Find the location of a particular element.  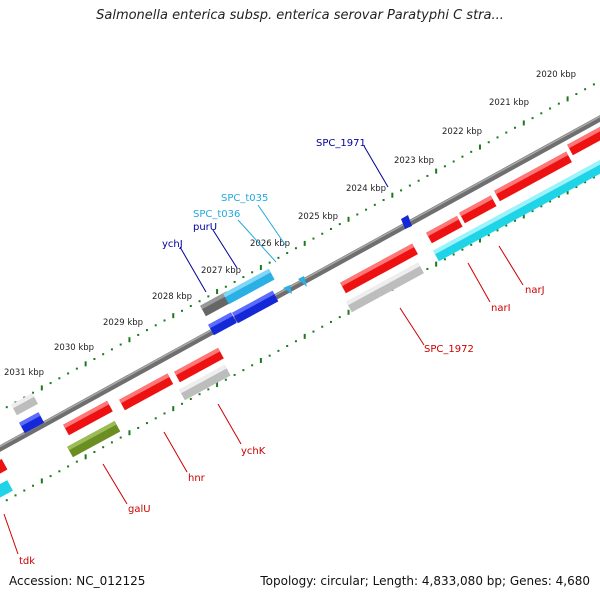

scale-label: 2025 kbp is located at coordinates (318, 217).